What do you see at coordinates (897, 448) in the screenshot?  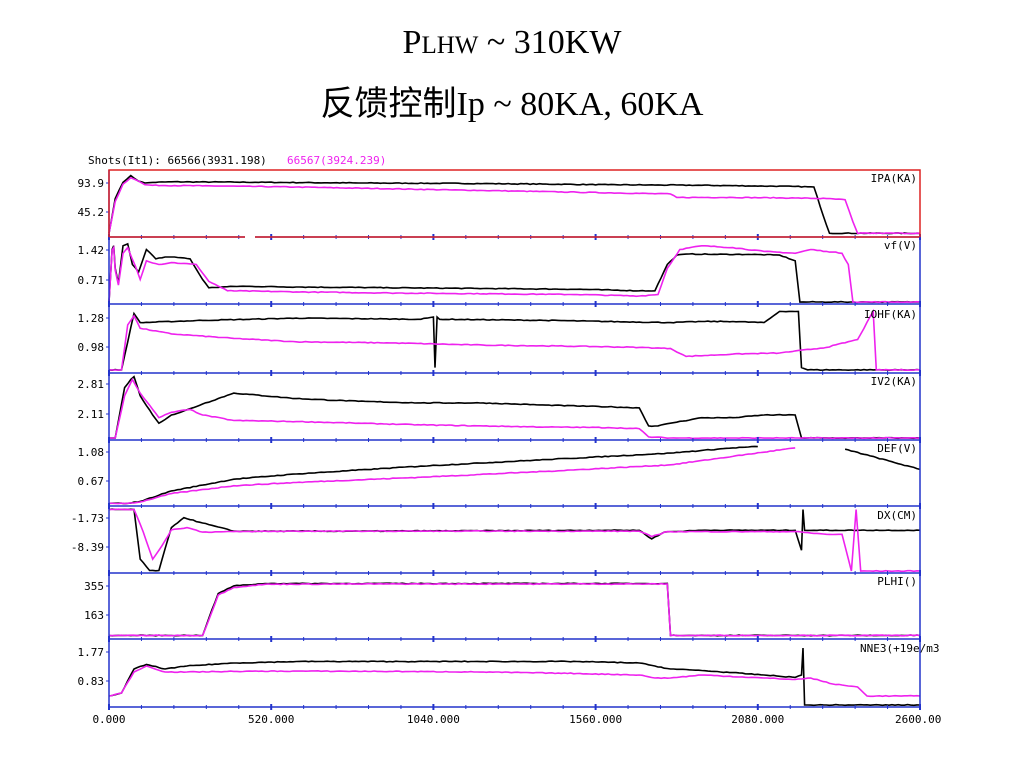 I see `panel-label: DEF(V)` at bounding box center [897, 448].